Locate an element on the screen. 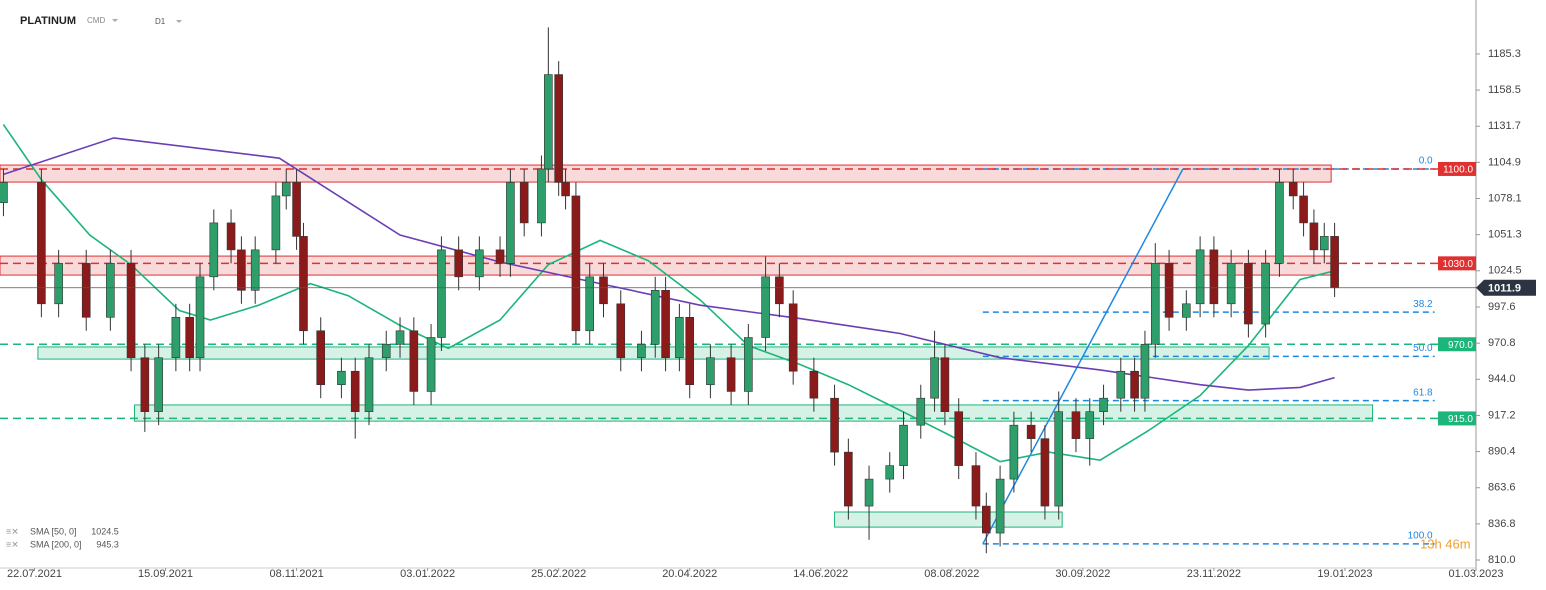 The image size is (1546, 590). x-tick-label: 08.11.2021 is located at coordinates (296, 574).